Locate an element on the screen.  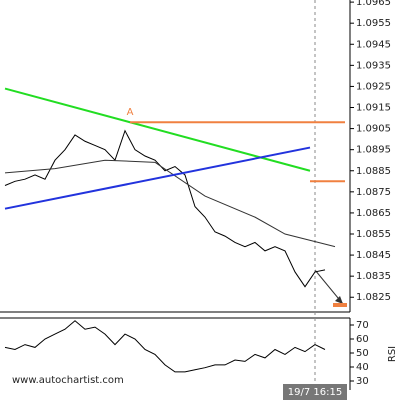
watermark: www.autochartist.com is located at coordinates (68, 380).